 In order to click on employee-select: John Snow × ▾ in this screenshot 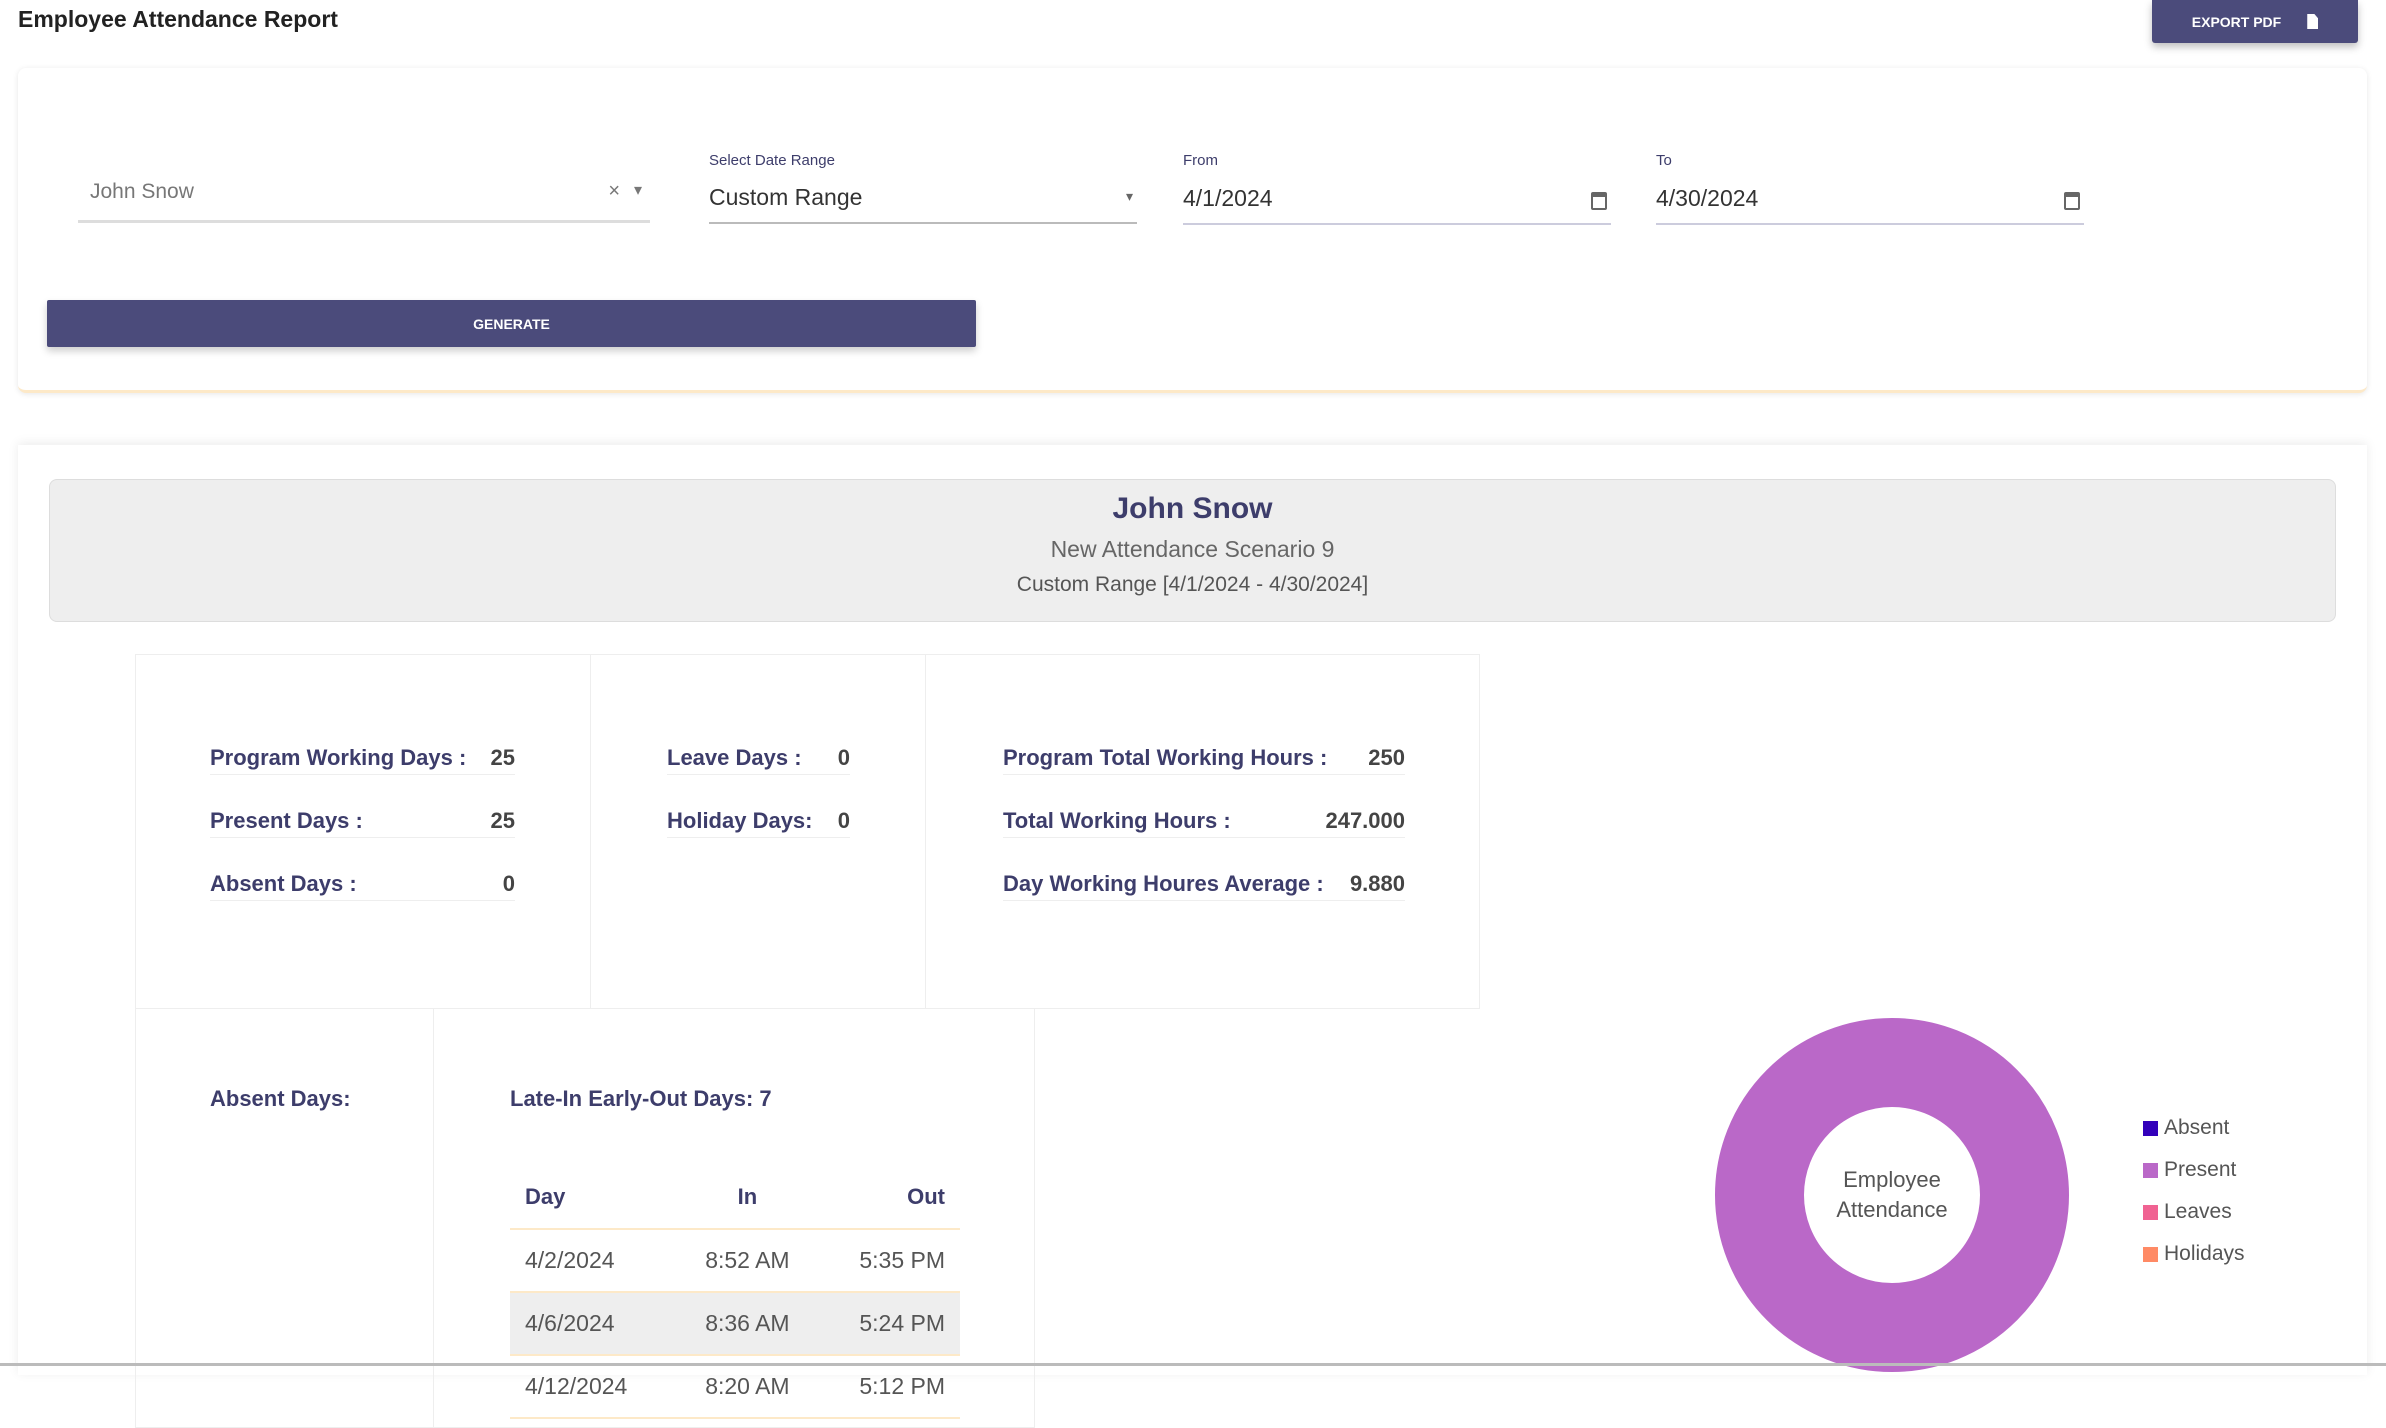, I will do `click(364, 196)`.